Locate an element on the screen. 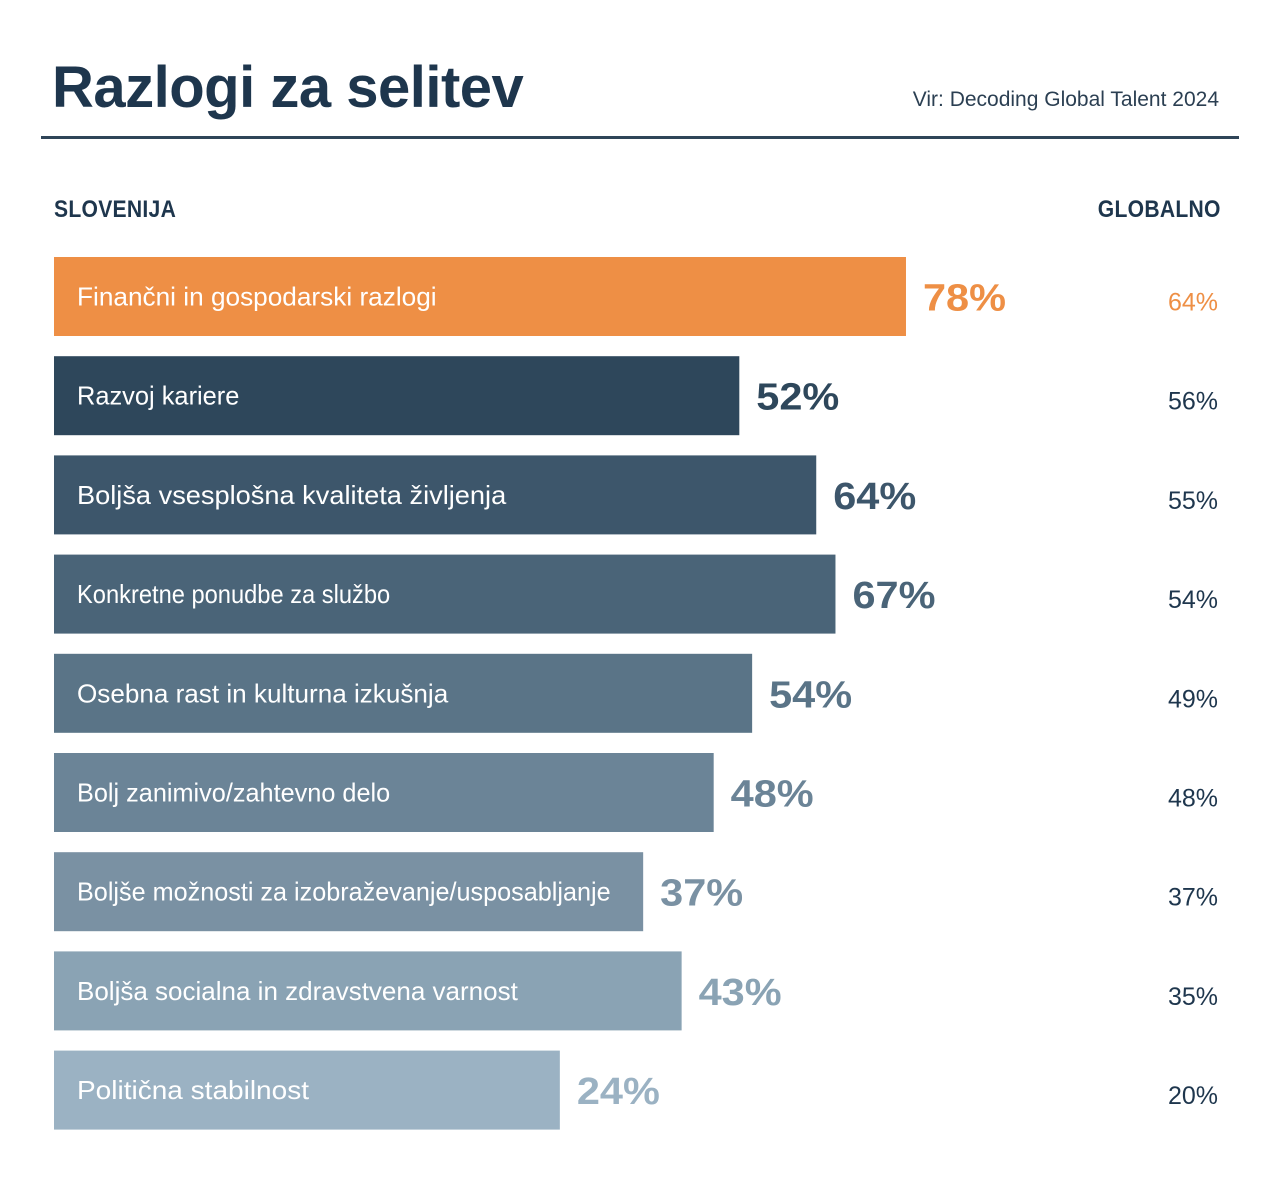 The width and height of the screenshot is (1280, 1184). slovenija-value-label: 43% is located at coordinates (740, 993).